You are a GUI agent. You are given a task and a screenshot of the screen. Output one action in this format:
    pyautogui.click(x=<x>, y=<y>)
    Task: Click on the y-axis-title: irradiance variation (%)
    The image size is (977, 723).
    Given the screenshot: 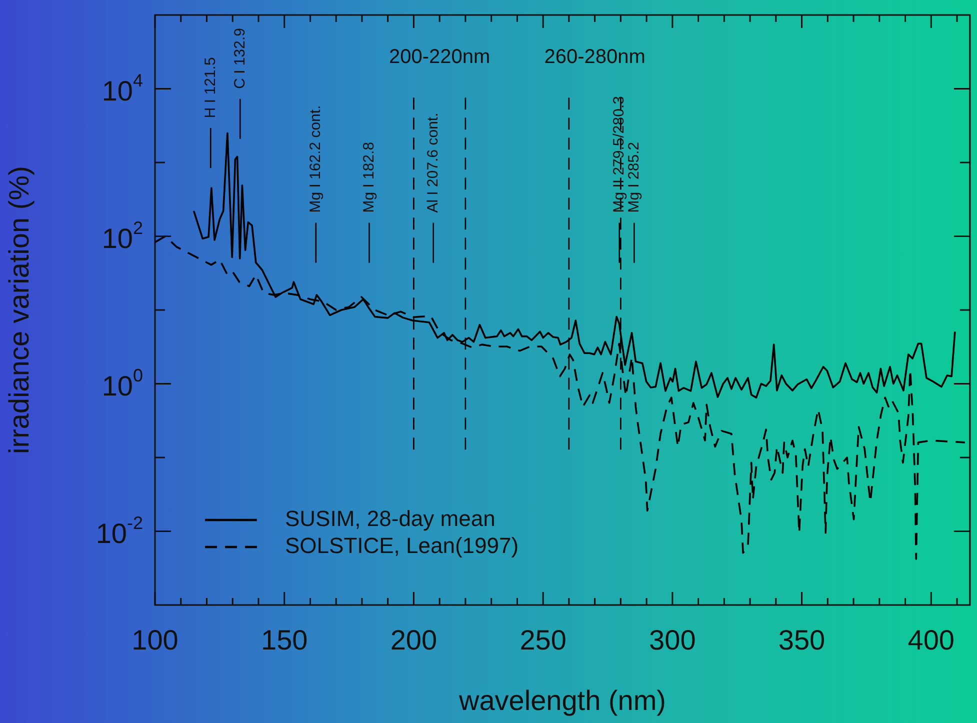 What is the action you would take?
    pyautogui.click(x=19, y=310)
    